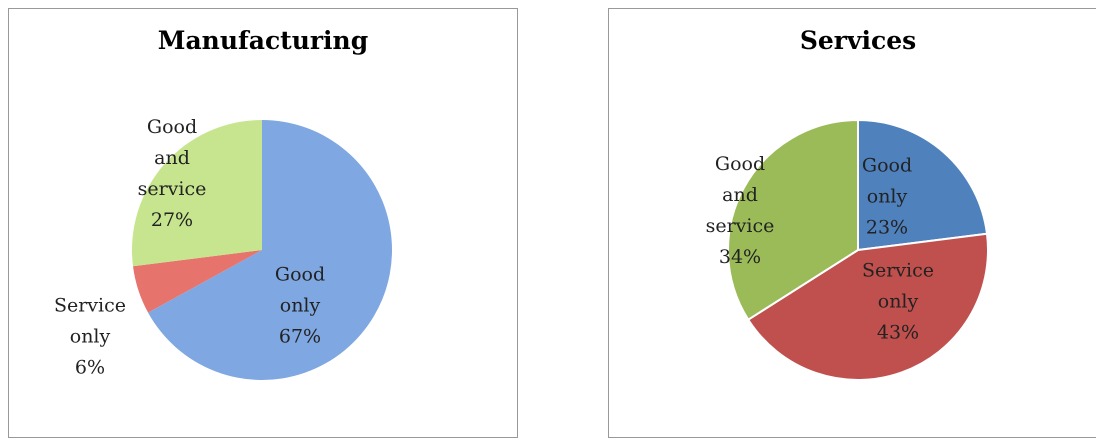 The height and width of the screenshot is (438, 1096). I want to click on chart-title: Services, so click(858, 40).